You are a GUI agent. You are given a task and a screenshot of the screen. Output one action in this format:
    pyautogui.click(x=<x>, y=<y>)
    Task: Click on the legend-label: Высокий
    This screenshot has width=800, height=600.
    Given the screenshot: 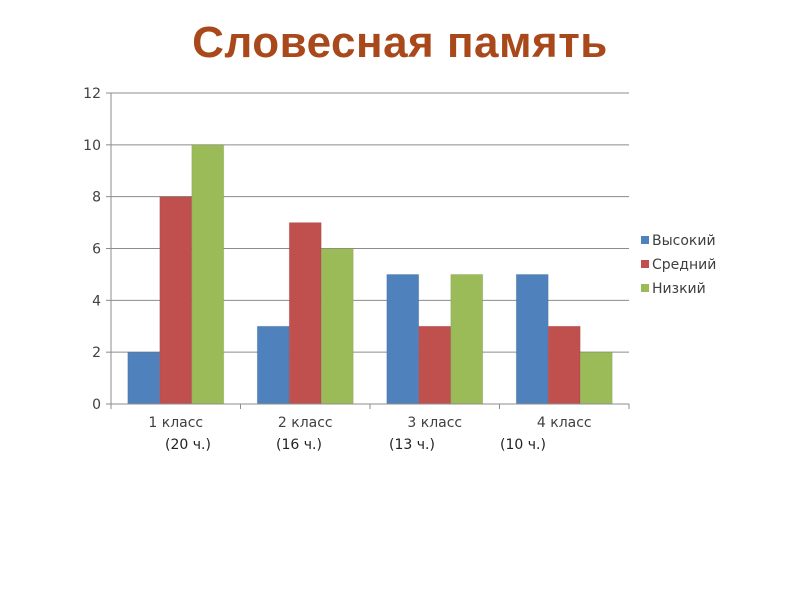 What is the action you would take?
    pyautogui.click(x=684, y=241)
    